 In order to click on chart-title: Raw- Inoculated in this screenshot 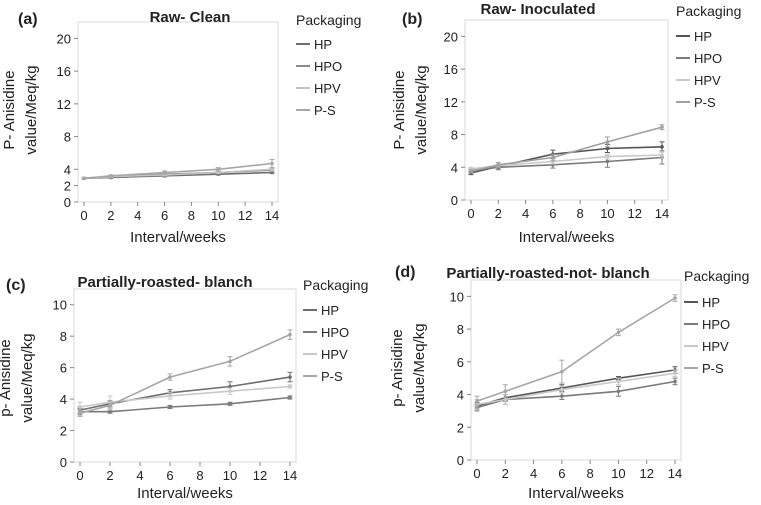, I will do `click(537, 9)`.